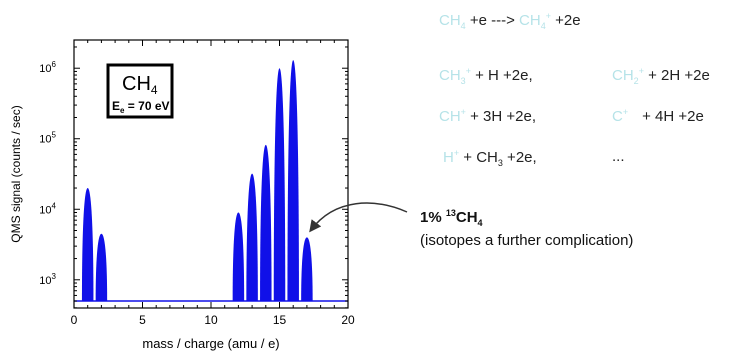 The width and height of the screenshot is (754, 358). What do you see at coordinates (658, 116) in the screenshot?
I see `reaction-3b: C+ + 4H +2e` at bounding box center [658, 116].